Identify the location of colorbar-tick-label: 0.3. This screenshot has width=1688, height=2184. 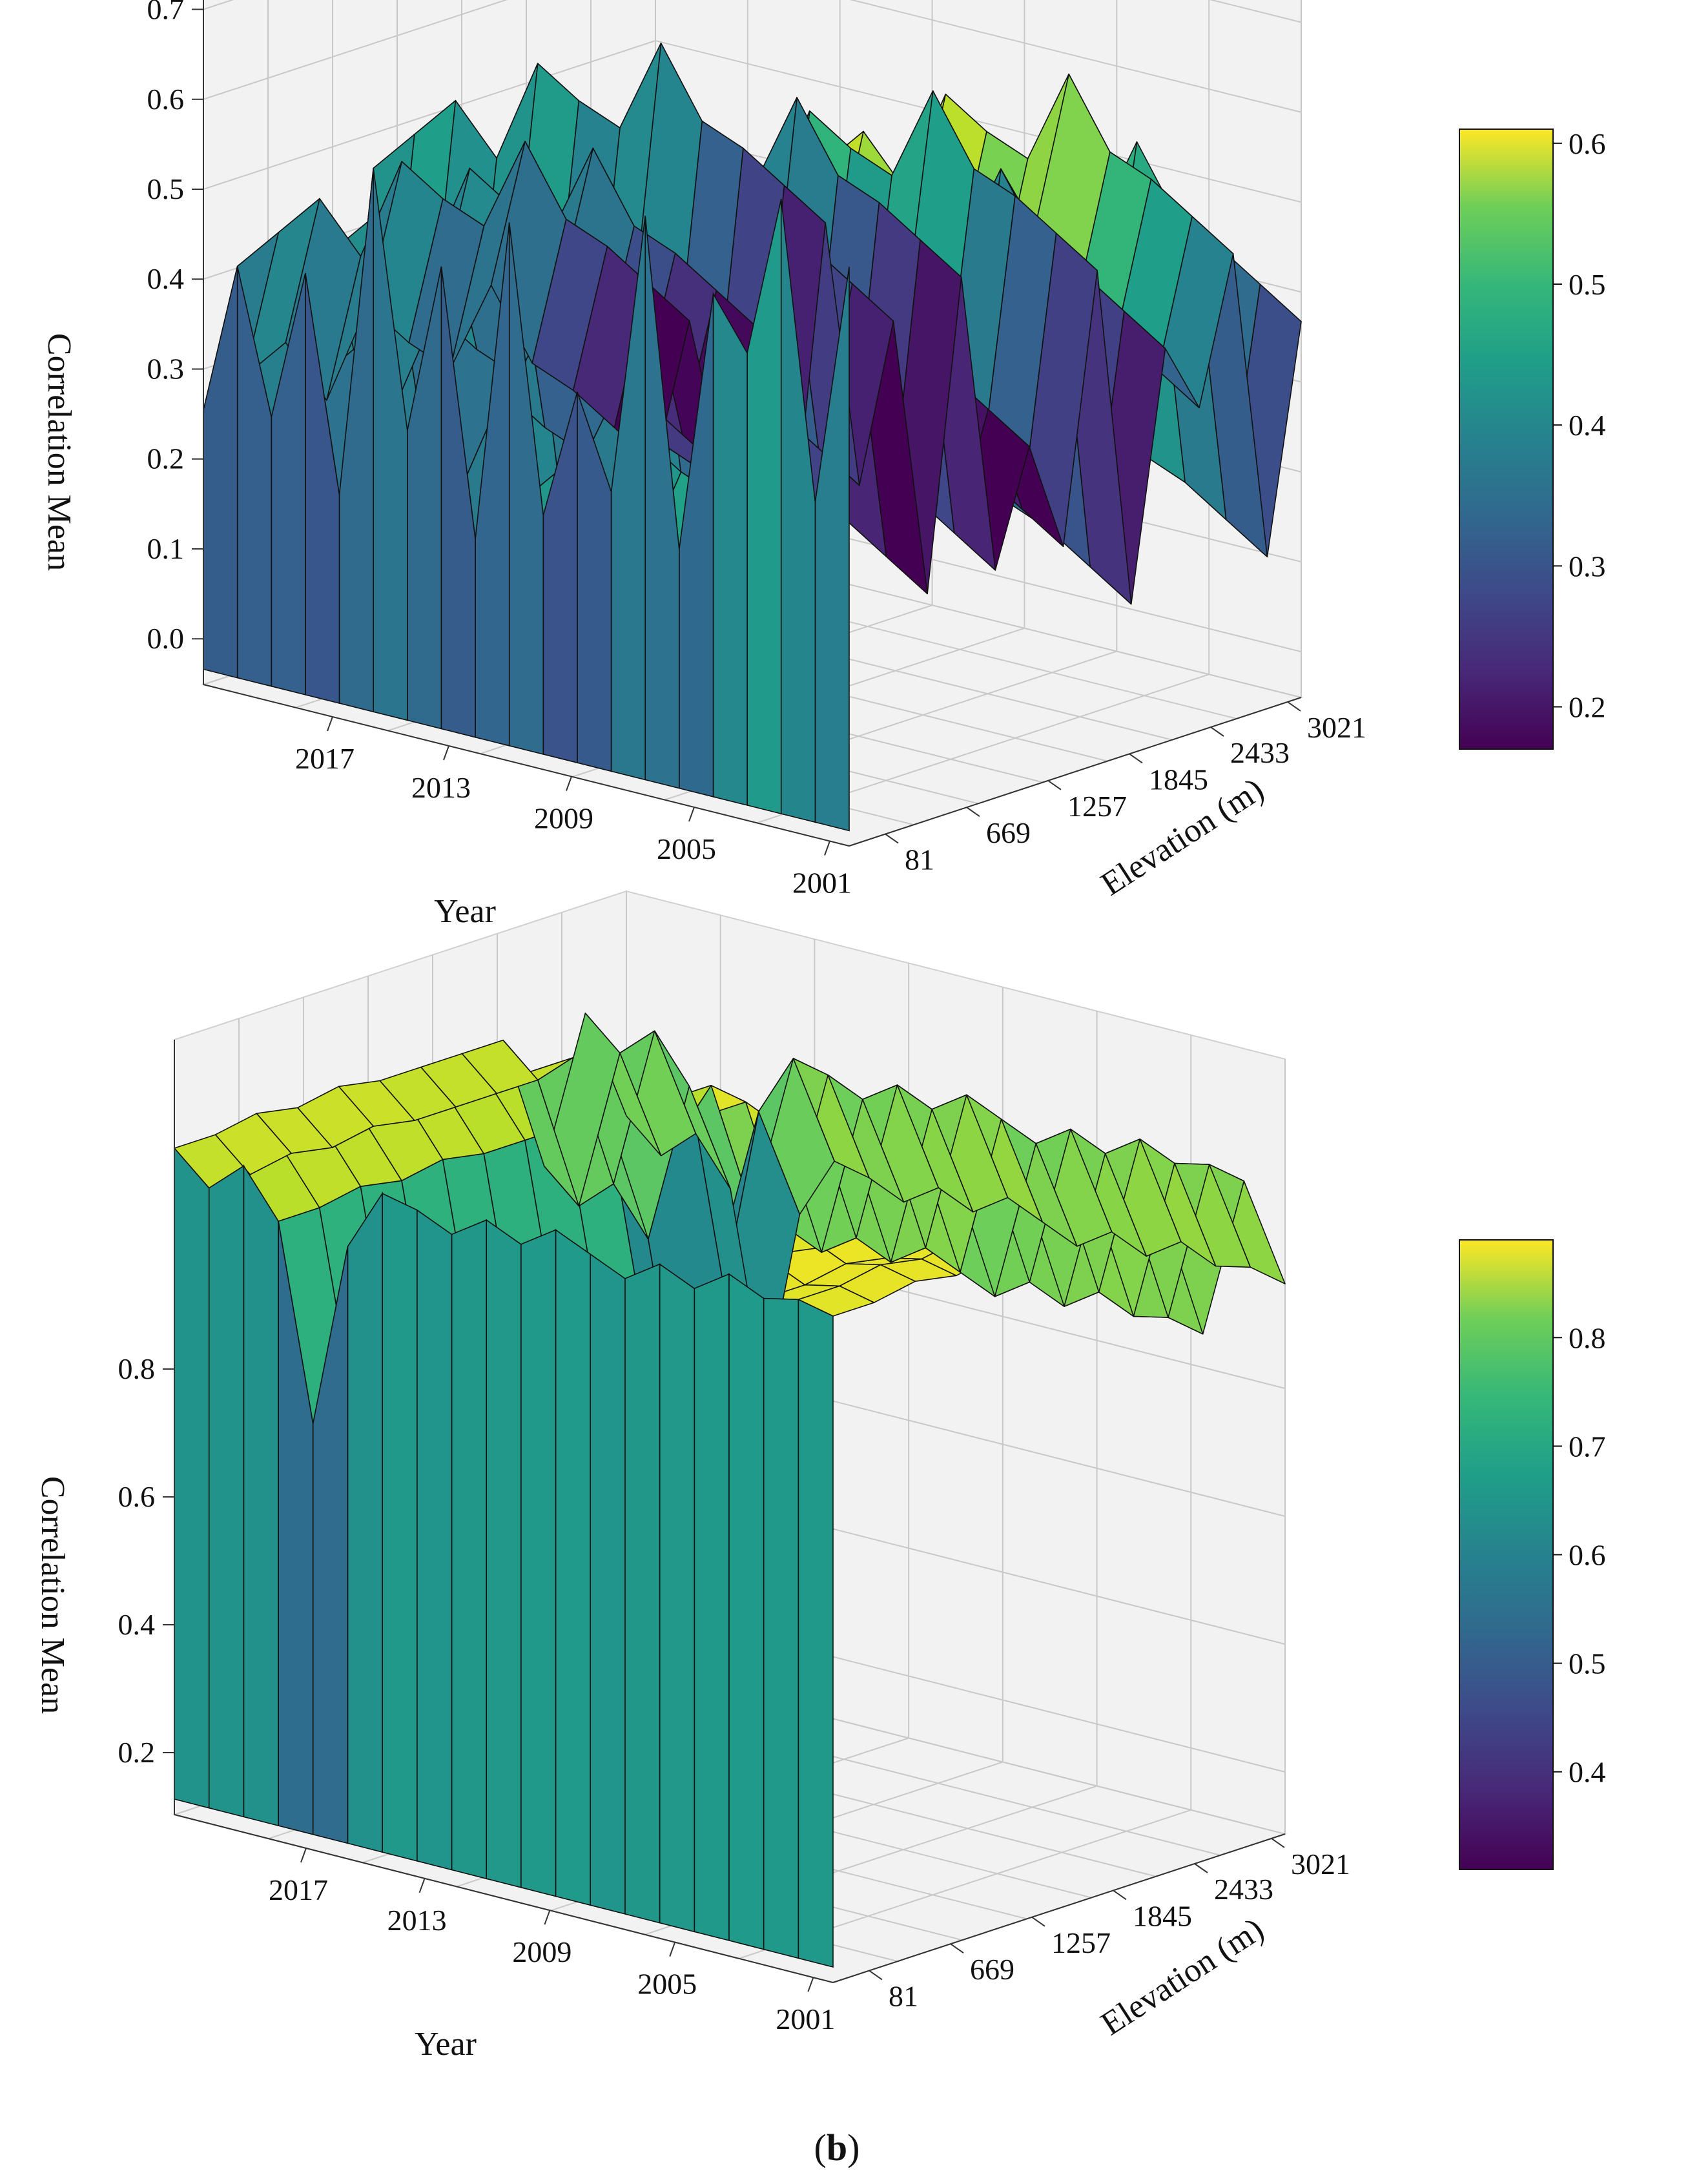
(1588, 566).